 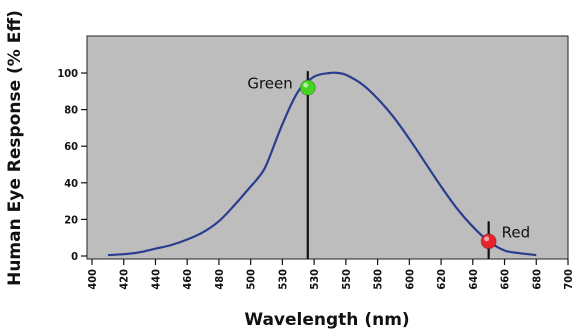 What do you see at coordinates (155, 279) in the screenshot?
I see `x-tick-label: 440` at bounding box center [155, 279].